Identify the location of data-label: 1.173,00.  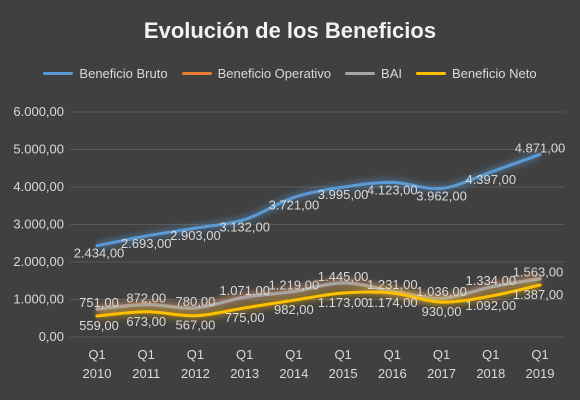
(343, 302).